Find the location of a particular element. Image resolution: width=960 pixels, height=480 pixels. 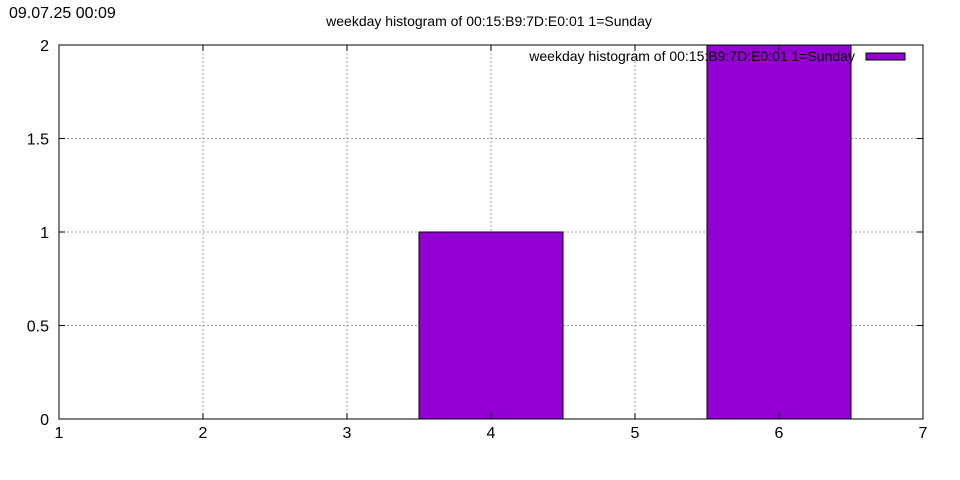

x-tick-label: 4 is located at coordinates (491, 433).